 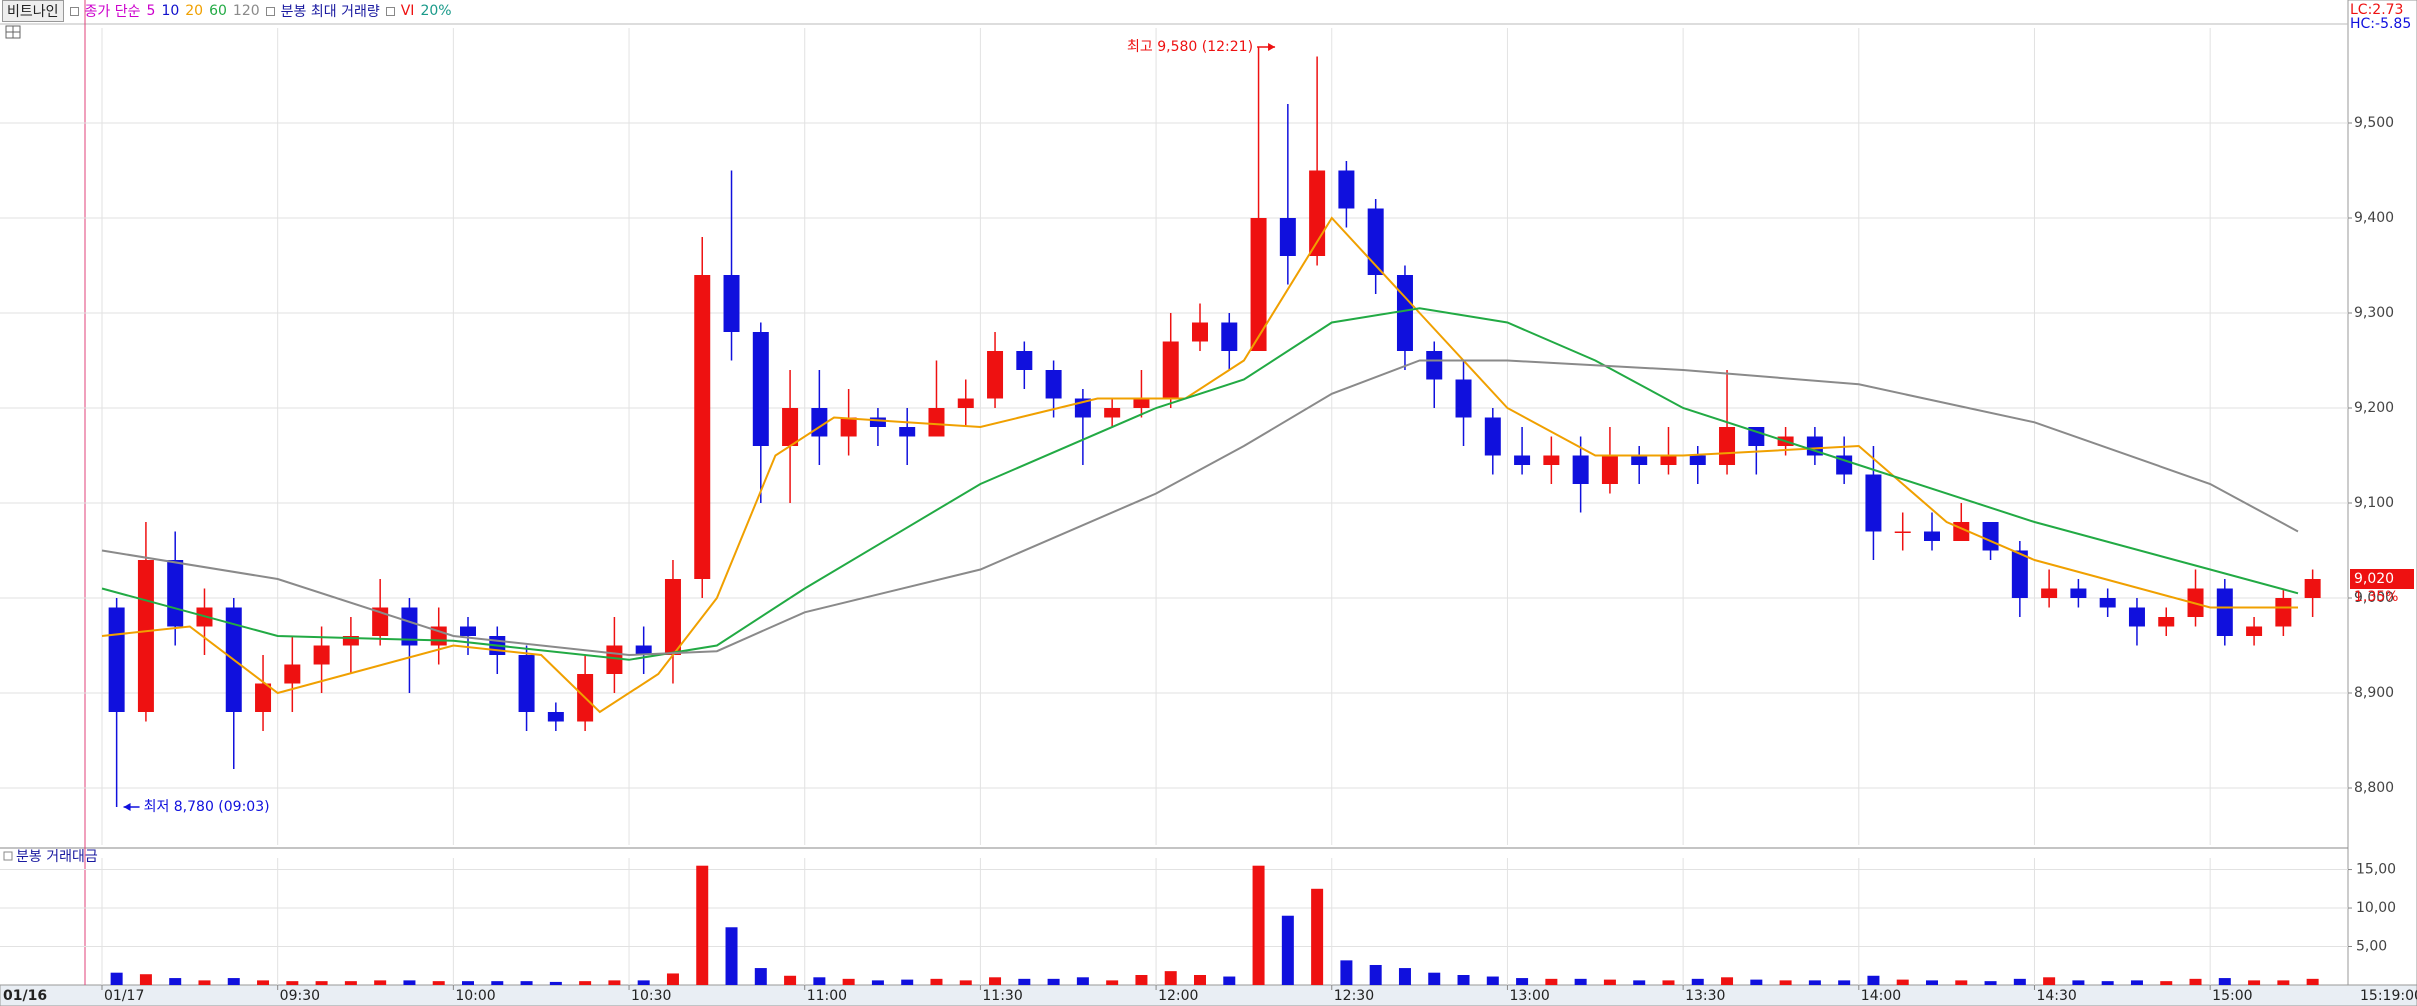 I want to click on time-axis-strip, so click(x=1208, y=995).